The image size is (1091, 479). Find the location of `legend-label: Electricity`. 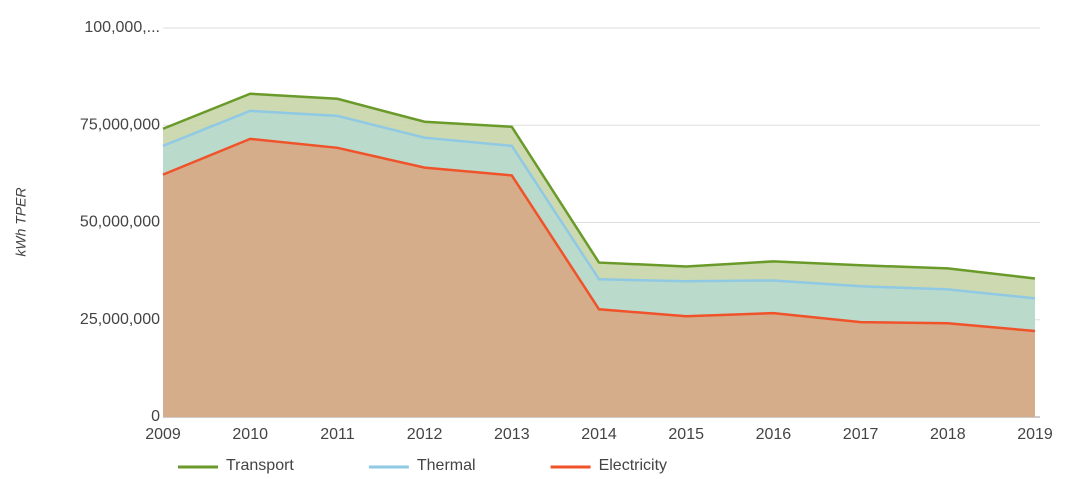

legend-label: Electricity is located at coordinates (633, 465).